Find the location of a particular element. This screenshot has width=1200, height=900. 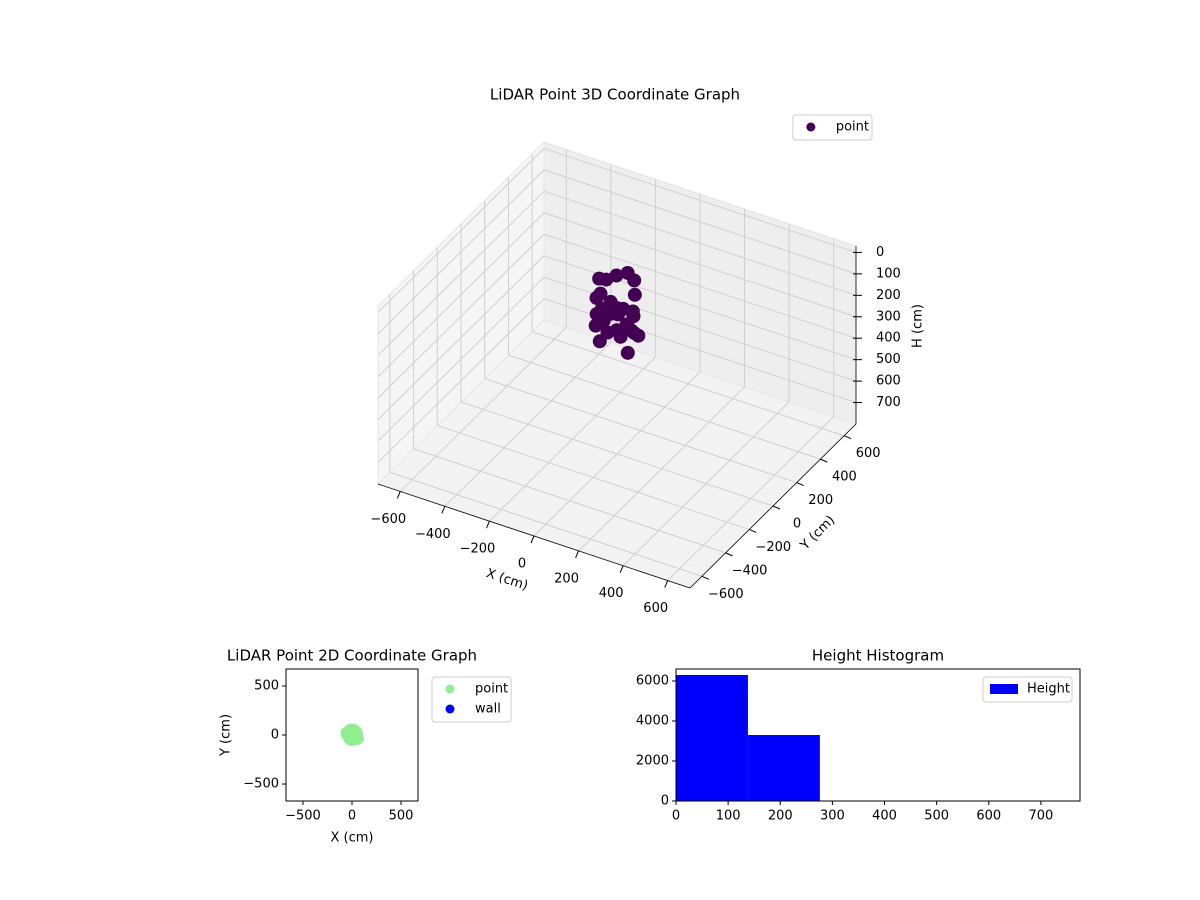

y-tick-label: 200 is located at coordinates (820, 500).